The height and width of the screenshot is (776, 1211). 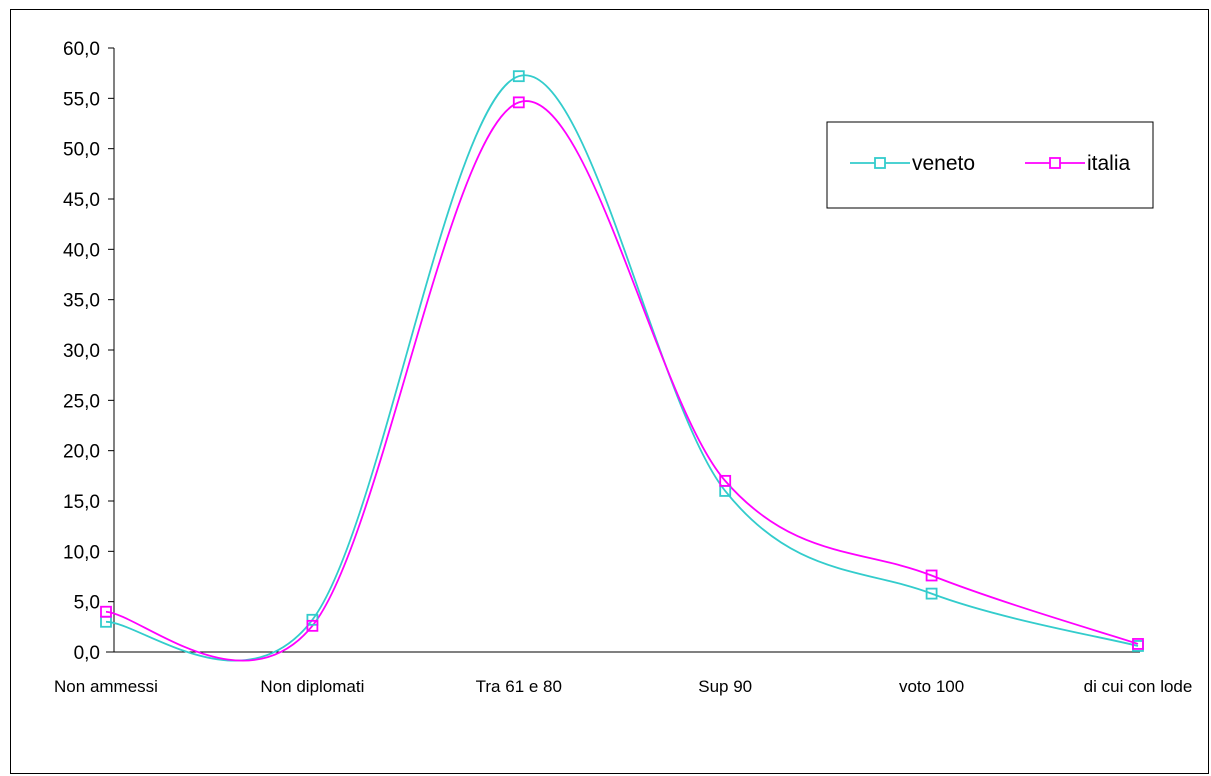 I want to click on y-tick-label: 60,0, so click(x=81, y=49).